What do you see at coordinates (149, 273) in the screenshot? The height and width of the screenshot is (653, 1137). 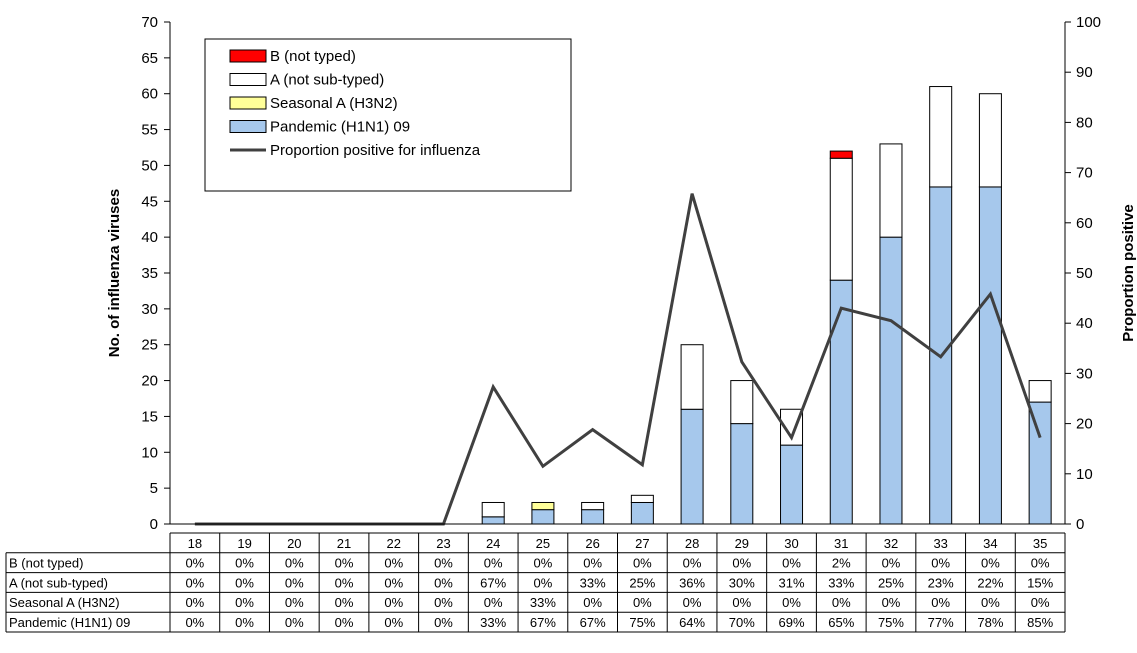 I see `y-tick-label: 35` at bounding box center [149, 273].